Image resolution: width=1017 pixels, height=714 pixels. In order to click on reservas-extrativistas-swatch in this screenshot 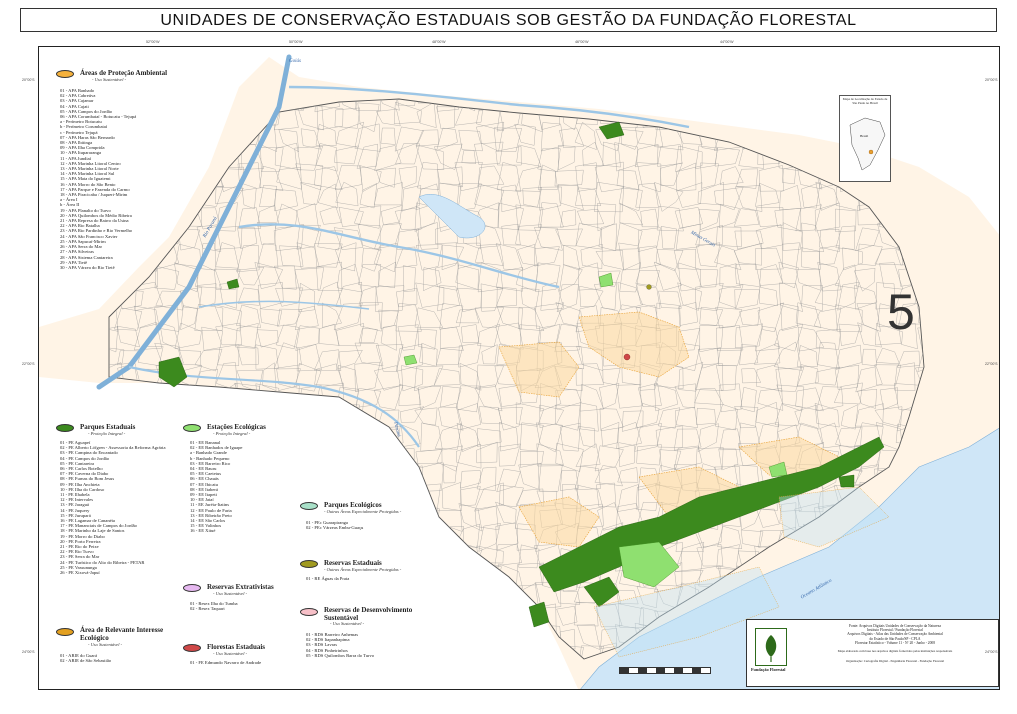, I will do `click(192, 588)`.